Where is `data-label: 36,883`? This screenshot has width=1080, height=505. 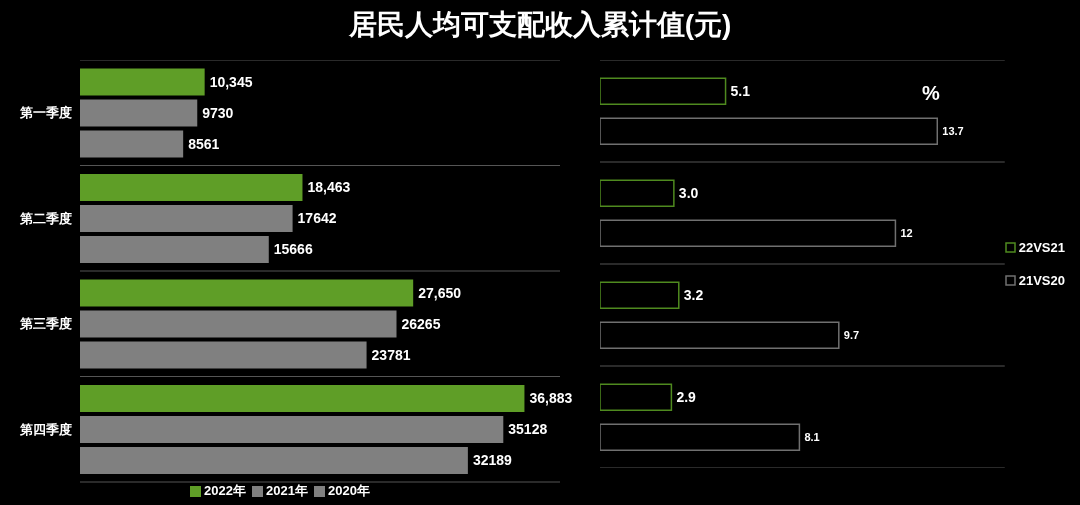 data-label: 36,883 is located at coordinates (551, 398).